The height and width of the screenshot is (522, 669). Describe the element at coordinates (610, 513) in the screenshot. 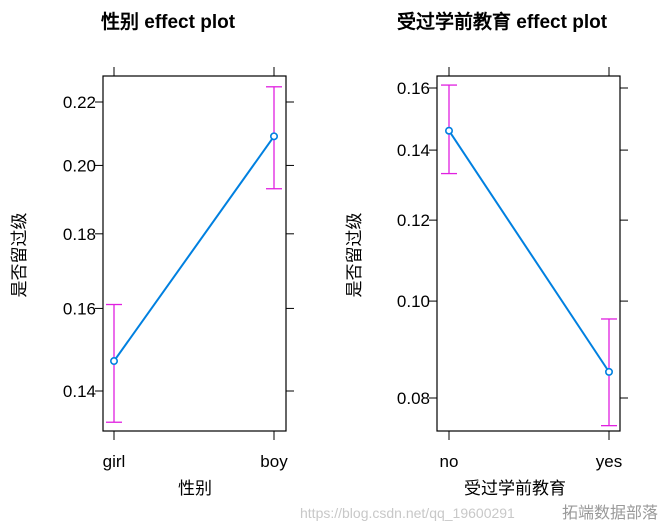

I see `watermark-text: 拓端数据部落` at that location.